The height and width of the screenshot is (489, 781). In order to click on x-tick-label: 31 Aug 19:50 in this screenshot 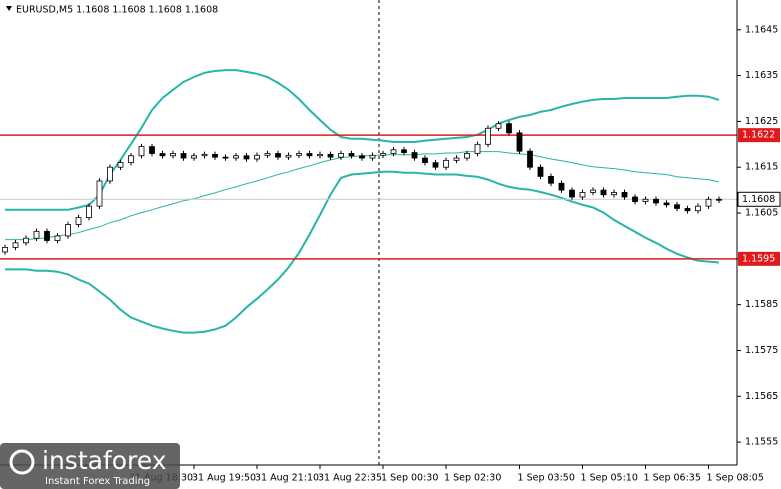, I will do `click(224, 478)`.